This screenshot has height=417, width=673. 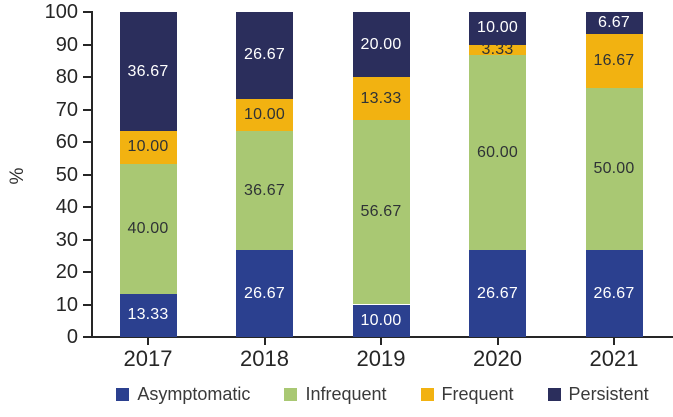 I want to click on value-label: 50.00, so click(x=614, y=169).